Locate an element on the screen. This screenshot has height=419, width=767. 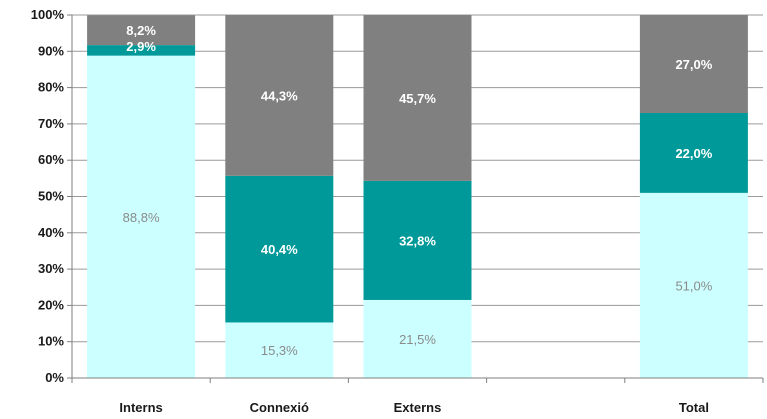
x-category-label: Interns is located at coordinates (140, 407).